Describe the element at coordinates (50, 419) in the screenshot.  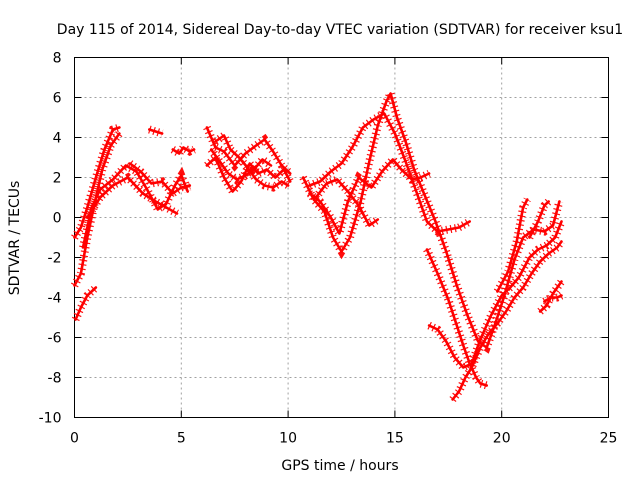
I see `y-tick-label: -10` at that location.